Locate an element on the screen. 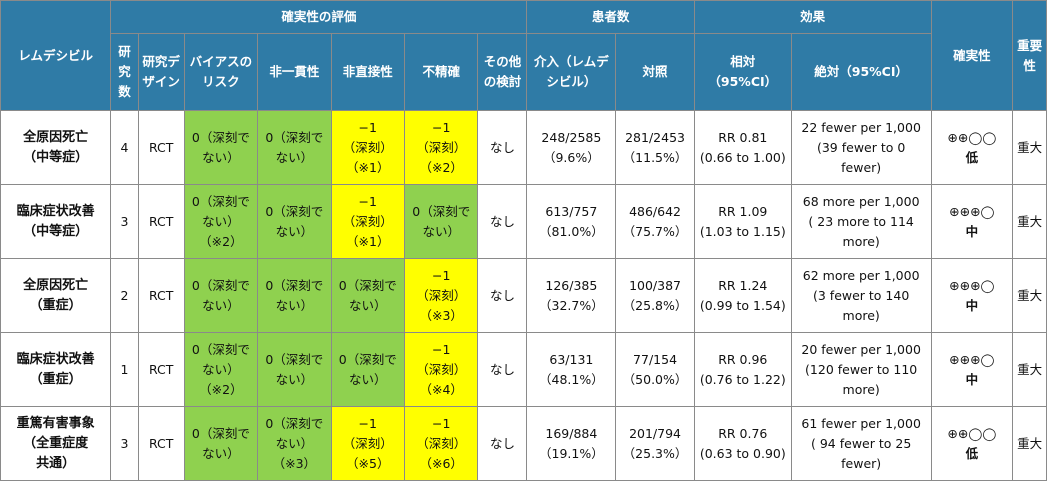 The height and width of the screenshot is (481, 1047). imprecision-cell: −1 （深刻） （※4） is located at coordinates (441, 369).